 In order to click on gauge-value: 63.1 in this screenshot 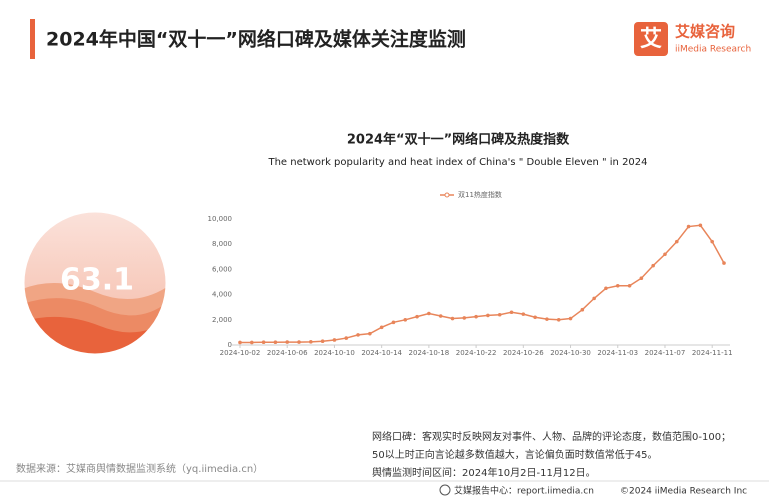, I will do `click(97, 280)`.